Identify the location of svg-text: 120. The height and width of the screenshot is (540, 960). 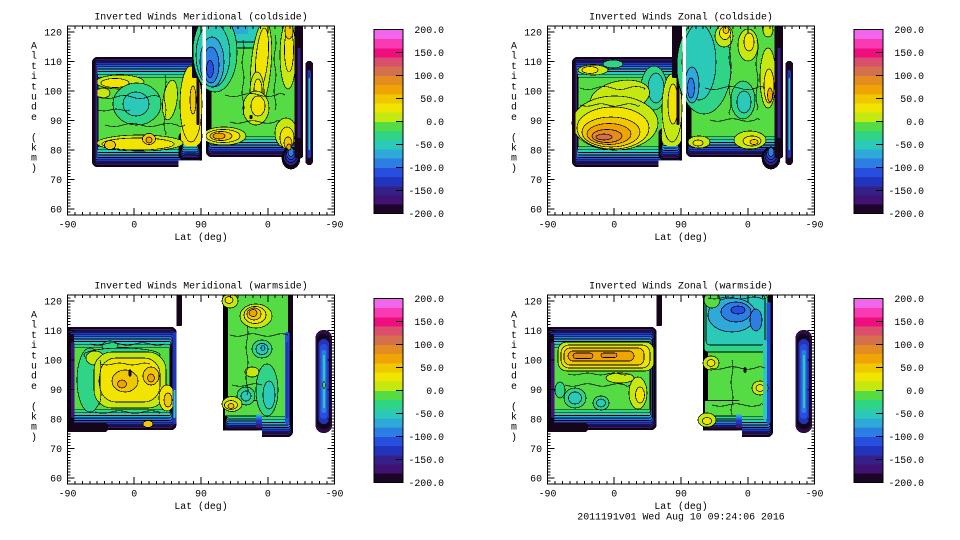
(53, 32).